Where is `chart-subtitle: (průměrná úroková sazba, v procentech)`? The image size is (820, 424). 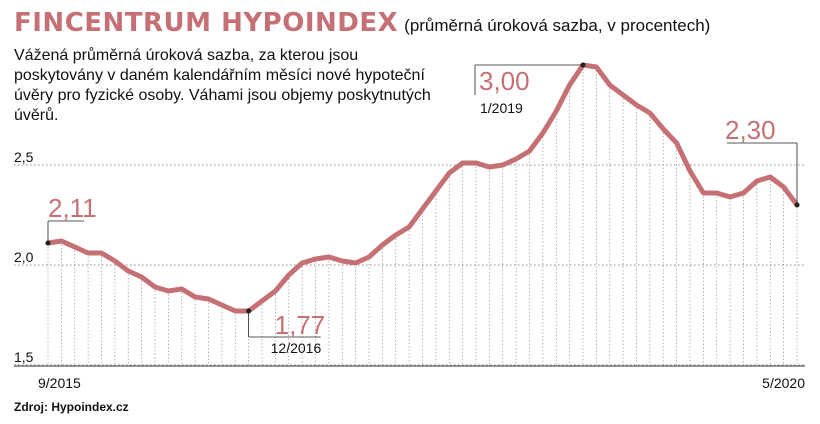 chart-subtitle: (průměrná úroková sazba, v procentech) is located at coordinates (557, 25).